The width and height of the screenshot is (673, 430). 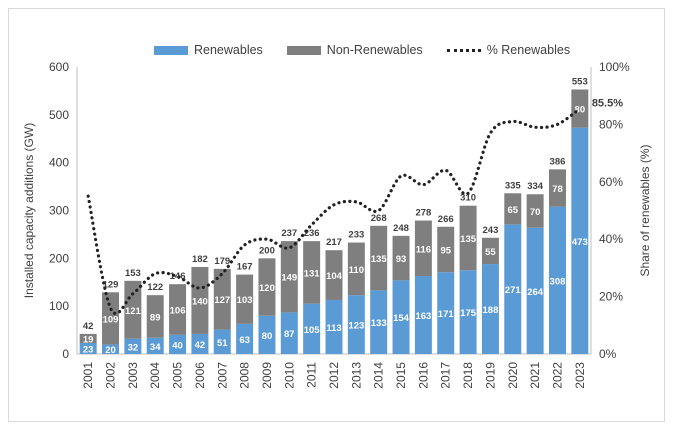 I want to click on data-label-renewables: 87, so click(x=289, y=334).